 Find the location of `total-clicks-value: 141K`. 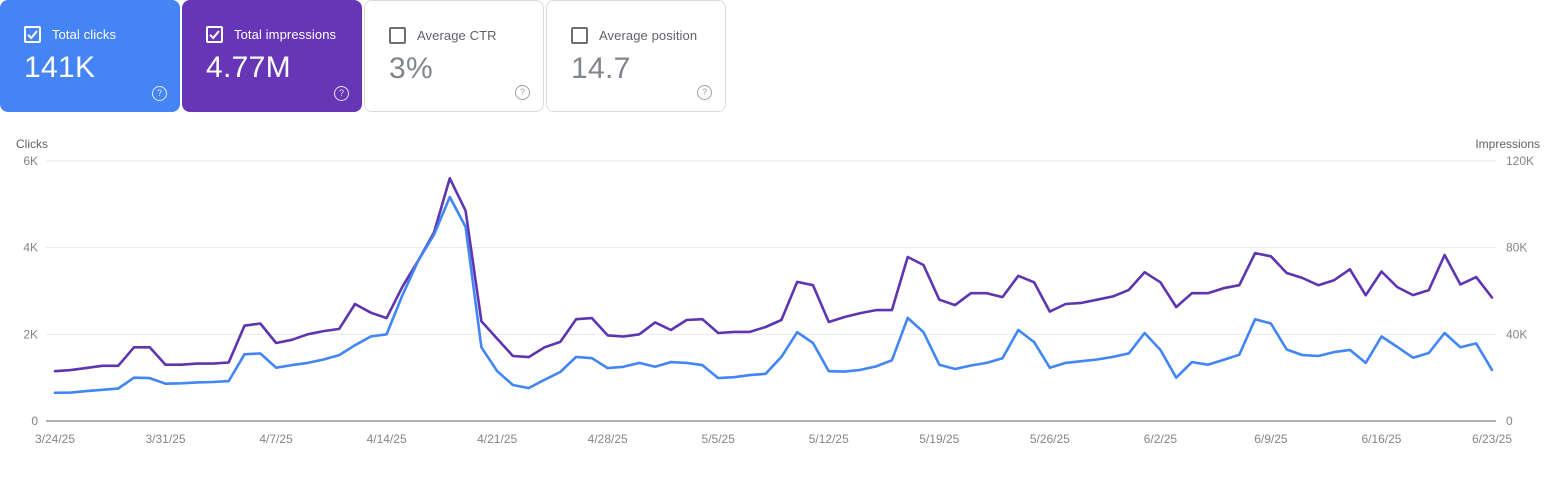

total-clicks-value: 141K is located at coordinates (60, 67).